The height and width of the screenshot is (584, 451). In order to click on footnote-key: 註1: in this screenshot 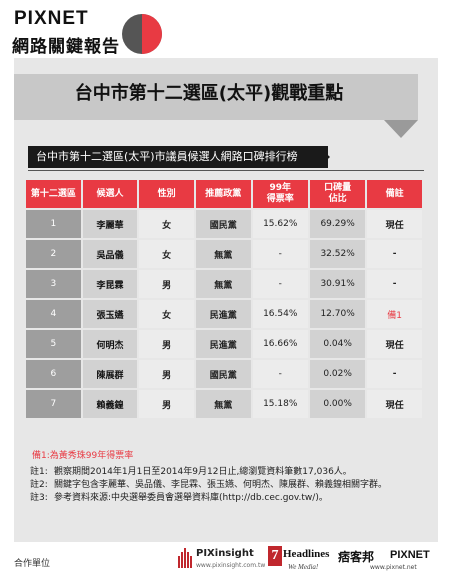, I will do `click(39, 472)`.